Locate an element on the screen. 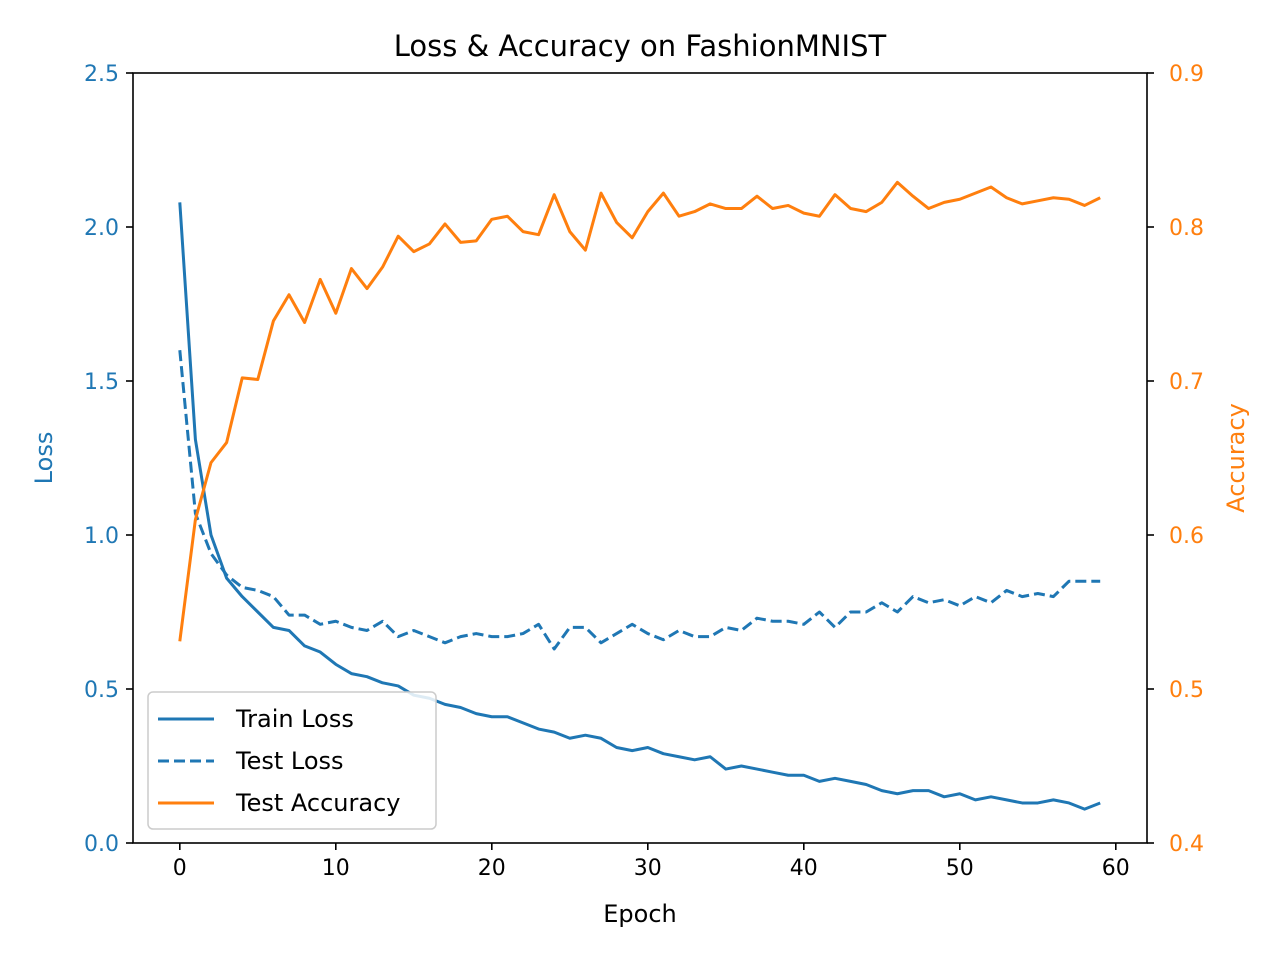  legend: Train Loss Test Loss Test Accuracy is located at coordinates (292, 760).